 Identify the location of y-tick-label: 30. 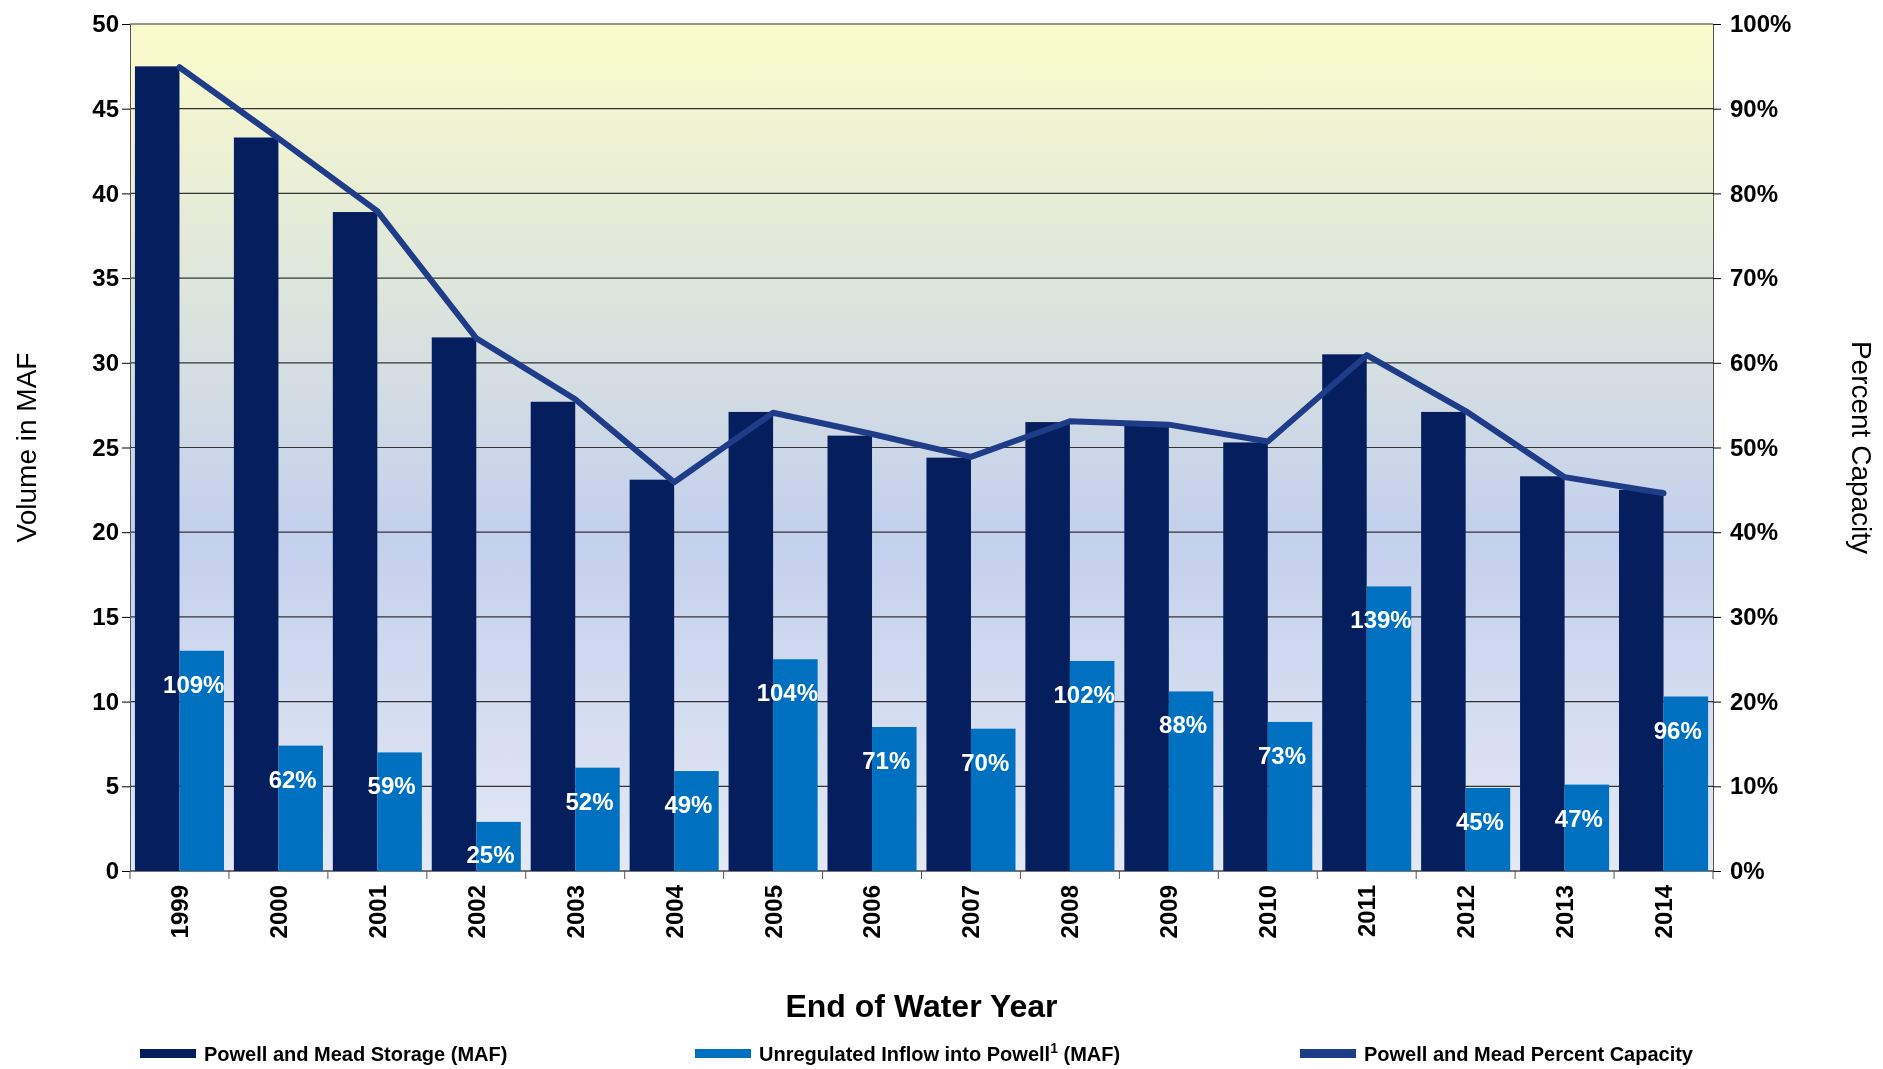
(105, 362).